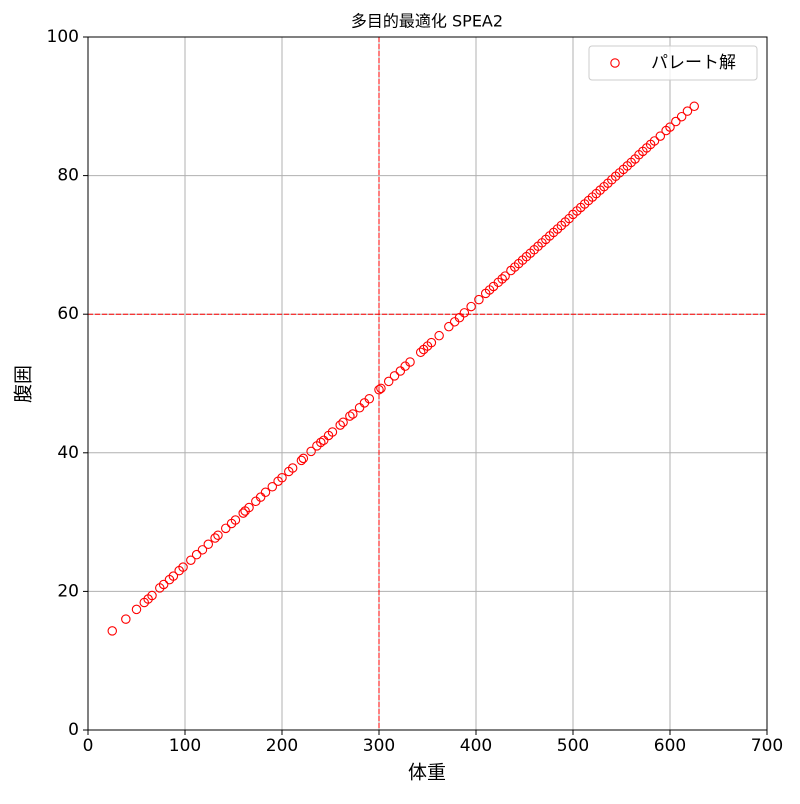  I want to click on x-tick-label: 100, so click(185, 746).